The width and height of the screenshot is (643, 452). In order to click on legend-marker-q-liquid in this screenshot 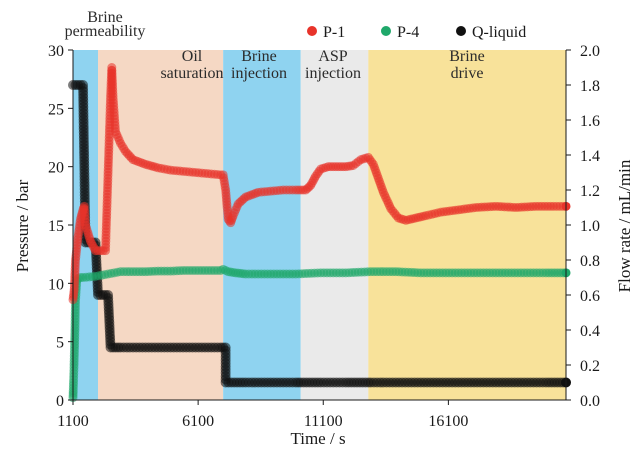, I will do `click(461, 31)`.